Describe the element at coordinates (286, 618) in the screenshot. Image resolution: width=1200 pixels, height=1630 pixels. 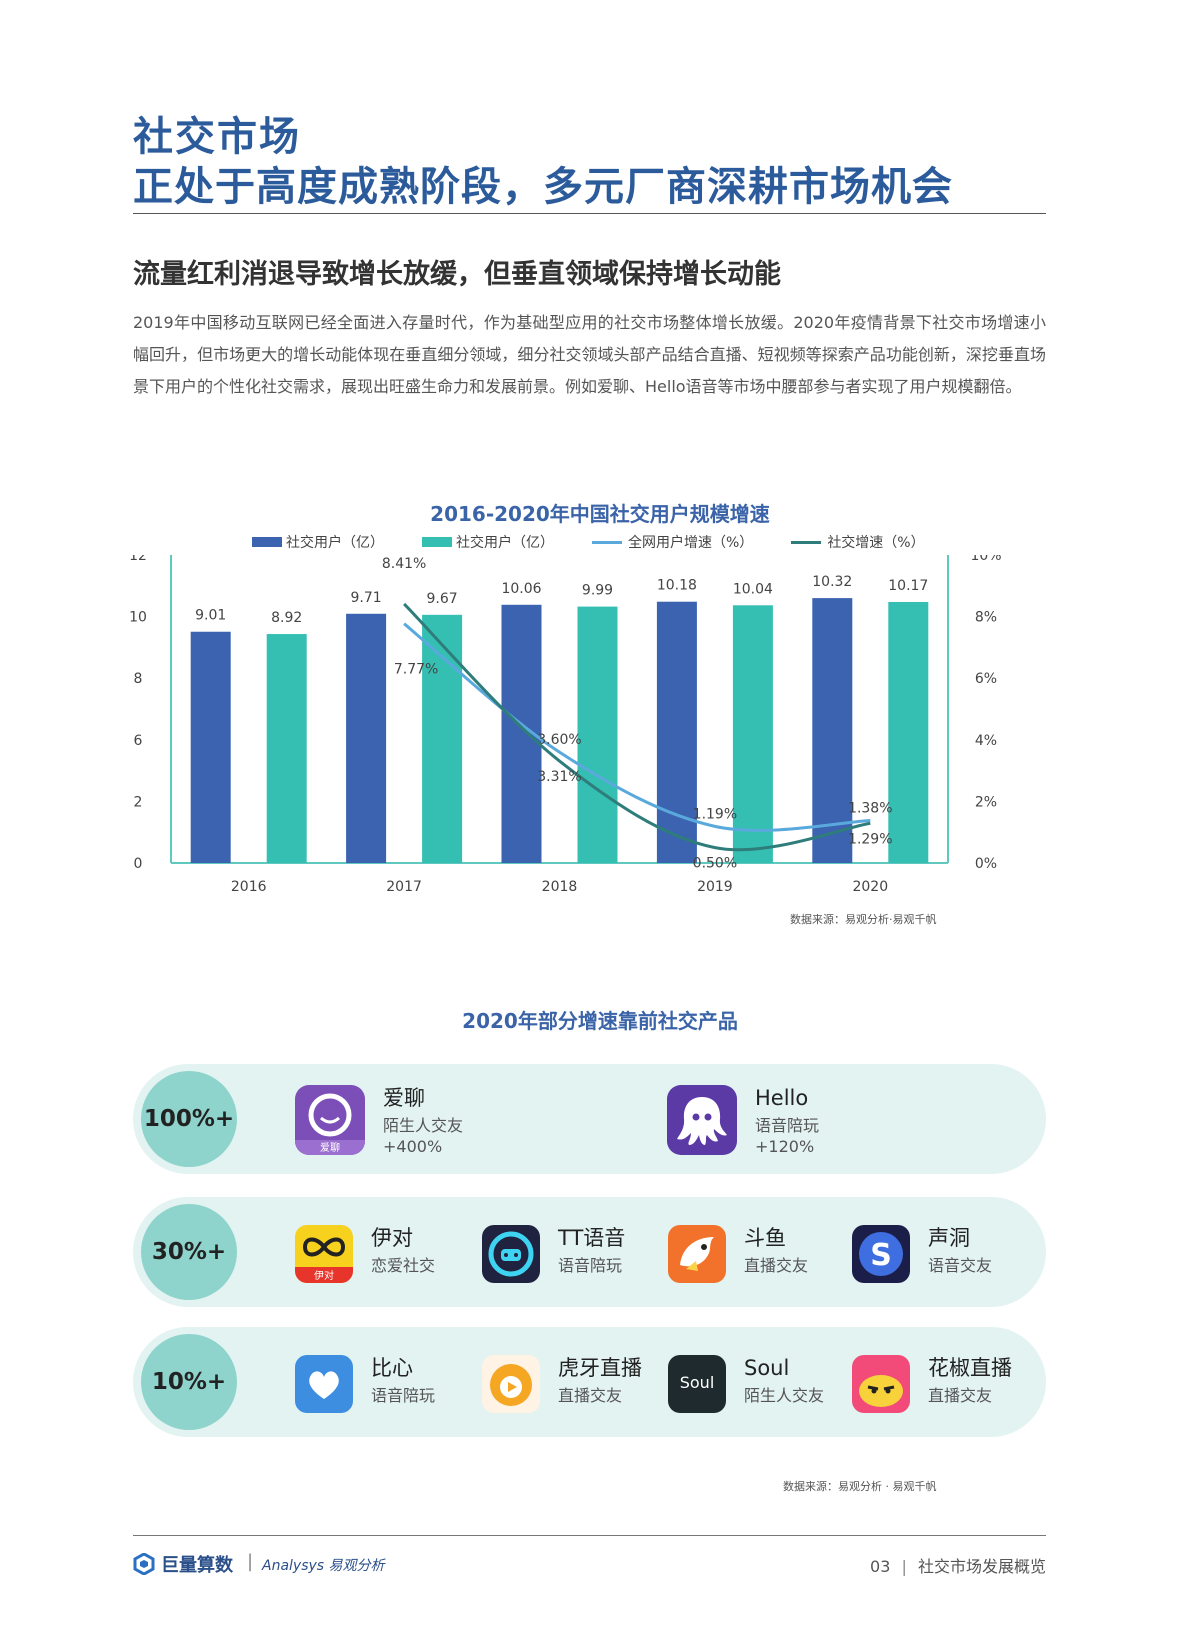
I see `bar-value-label: 8.92` at that location.